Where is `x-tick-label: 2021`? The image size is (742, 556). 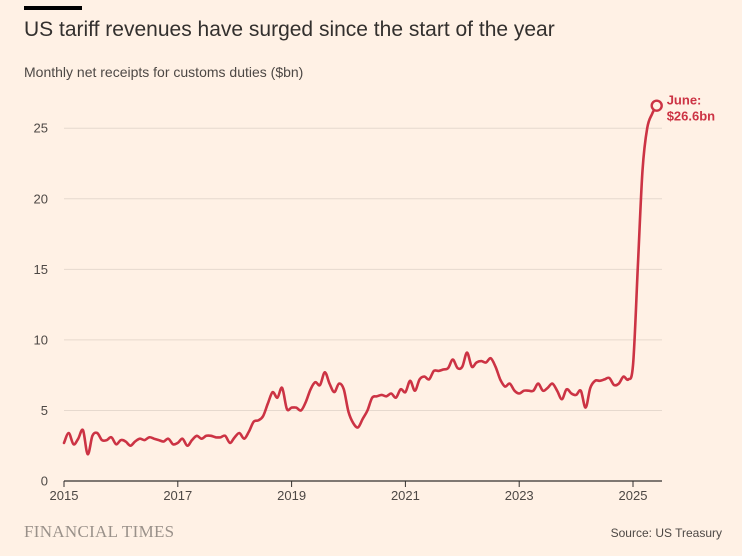
x-tick-label: 2021 is located at coordinates (405, 495).